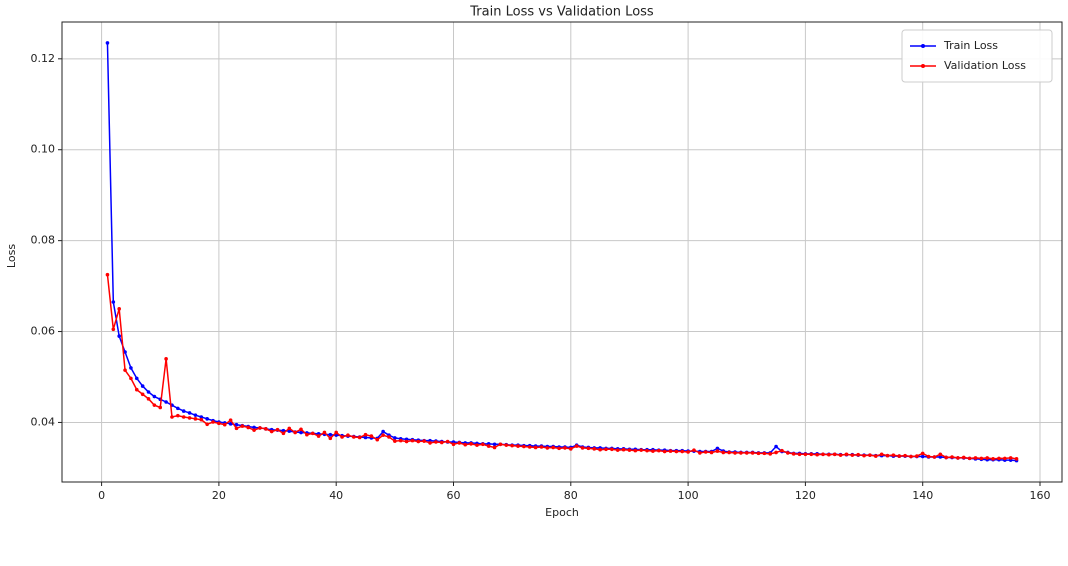 The width and height of the screenshot is (1068, 566). What do you see at coordinates (219, 495) in the screenshot?
I see `x-tick-label: 20` at bounding box center [219, 495].